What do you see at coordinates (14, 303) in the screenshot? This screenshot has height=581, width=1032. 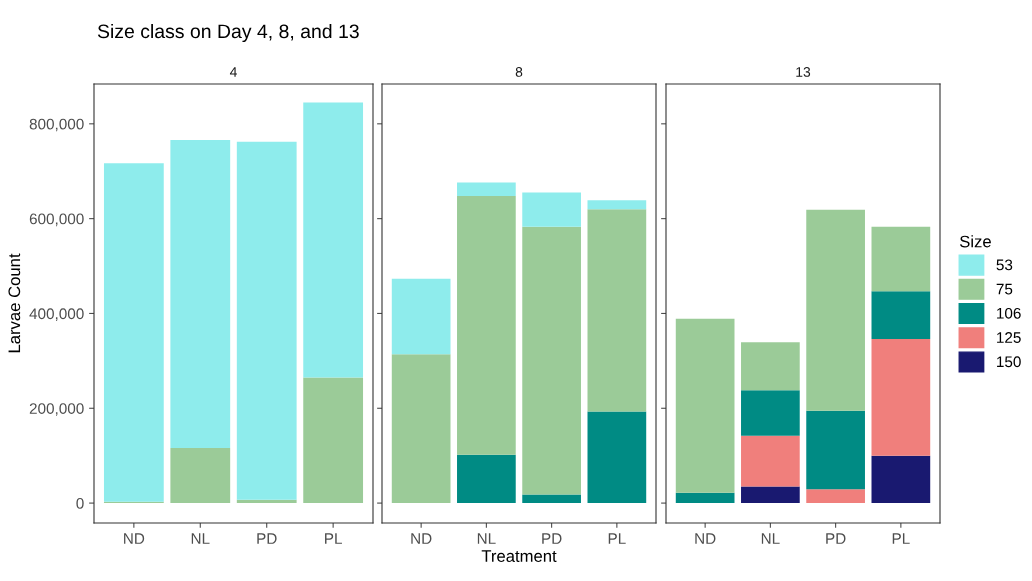 I see `y-axis-title: Larvae Count` at bounding box center [14, 303].